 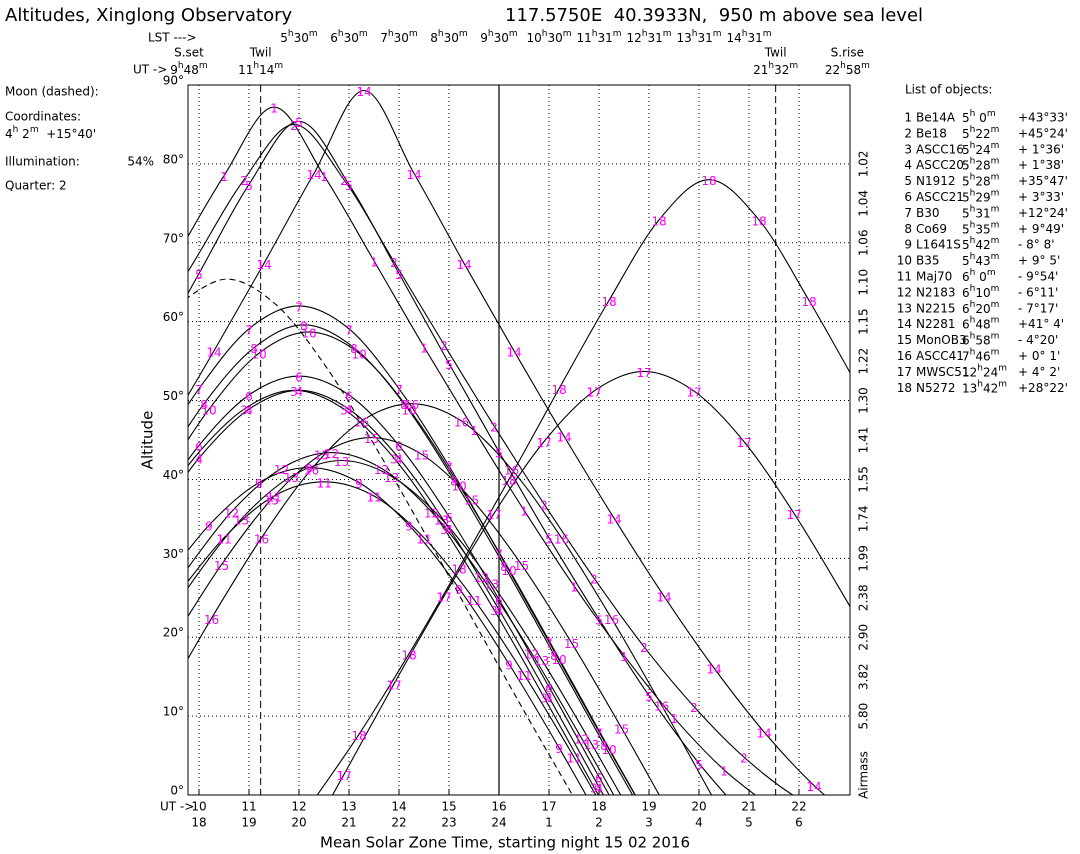 What do you see at coordinates (980, 339) in the screenshot?
I see `object-ra: 6h58m` at bounding box center [980, 339].